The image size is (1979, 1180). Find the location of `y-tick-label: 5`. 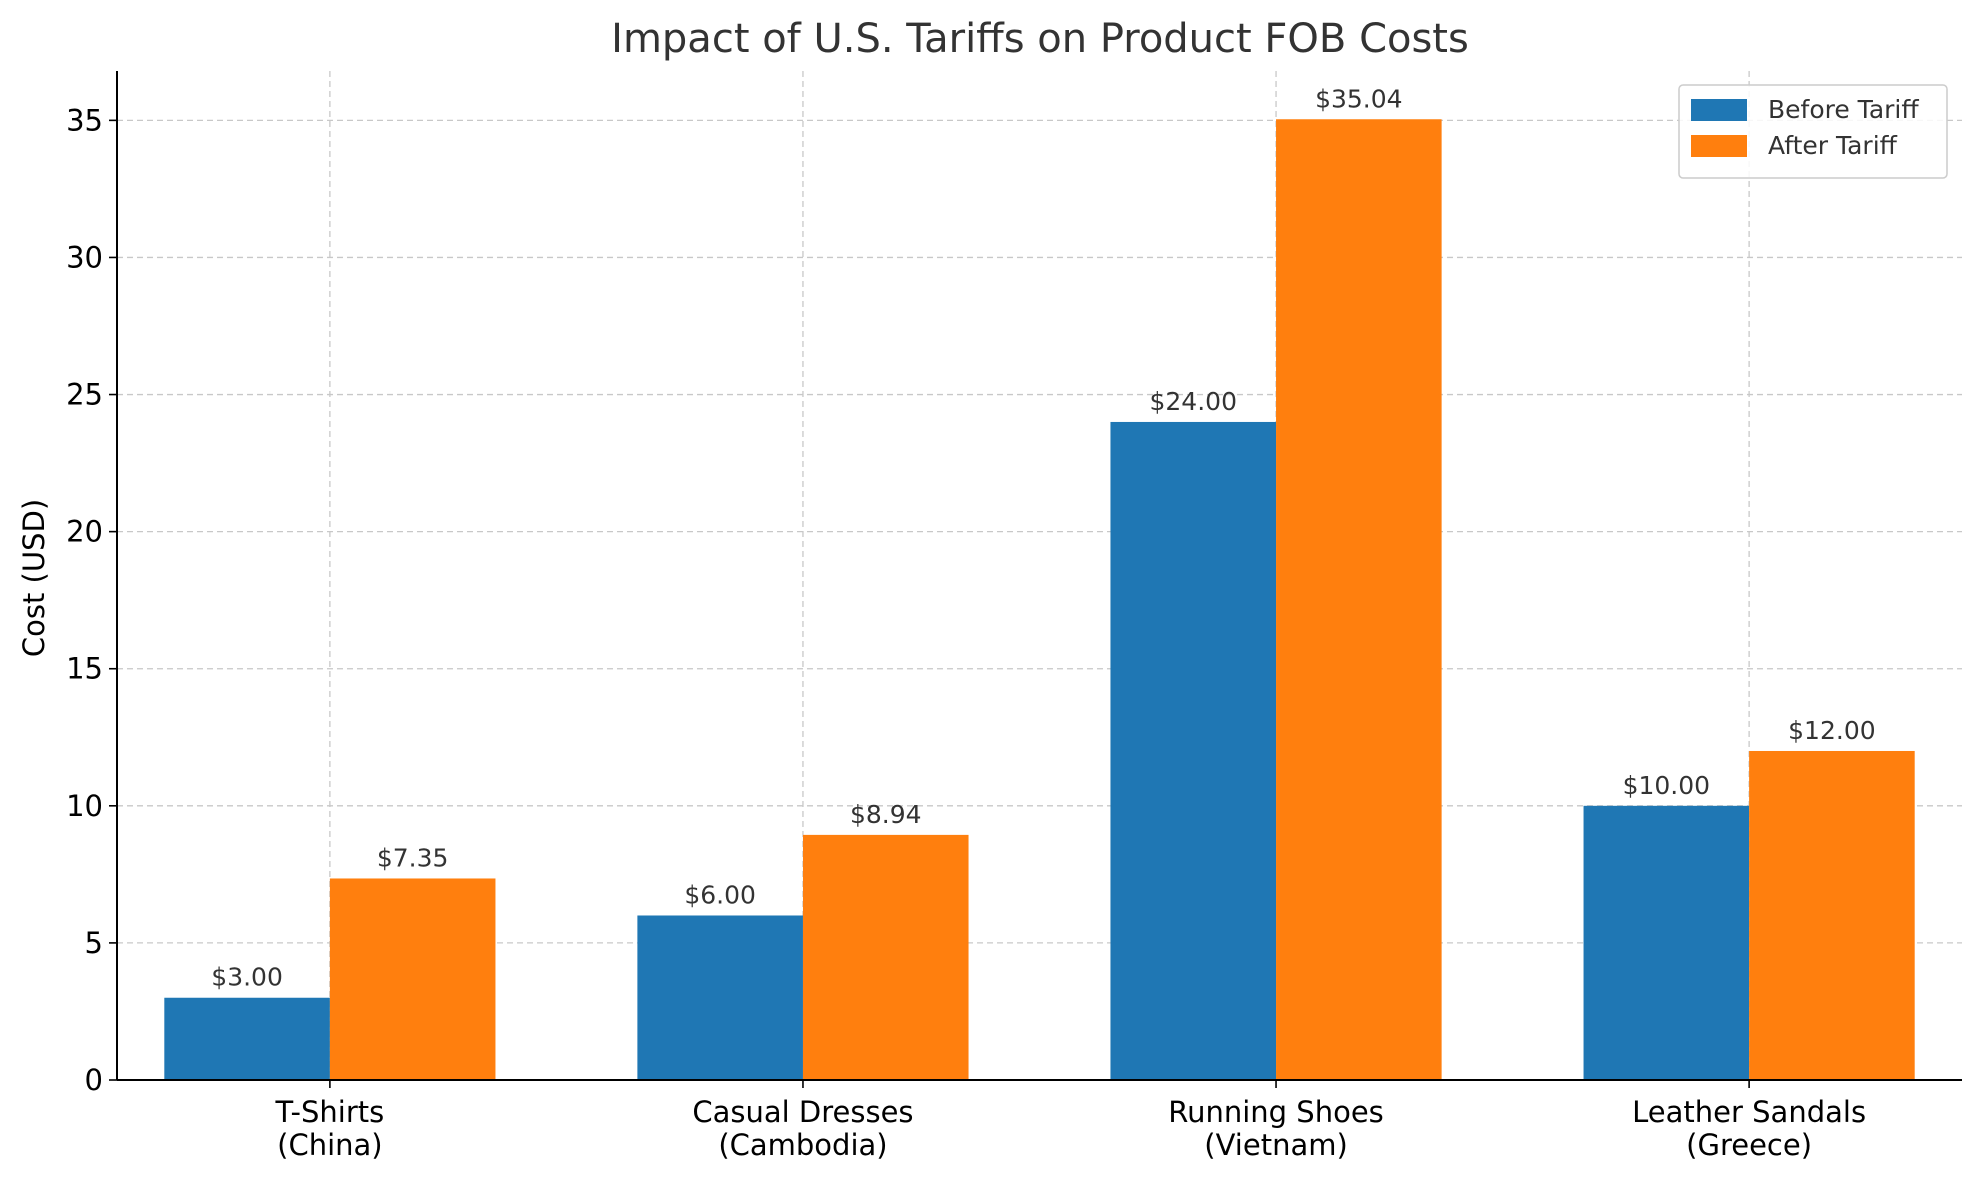

y-tick-label: 5 is located at coordinates (94, 943).